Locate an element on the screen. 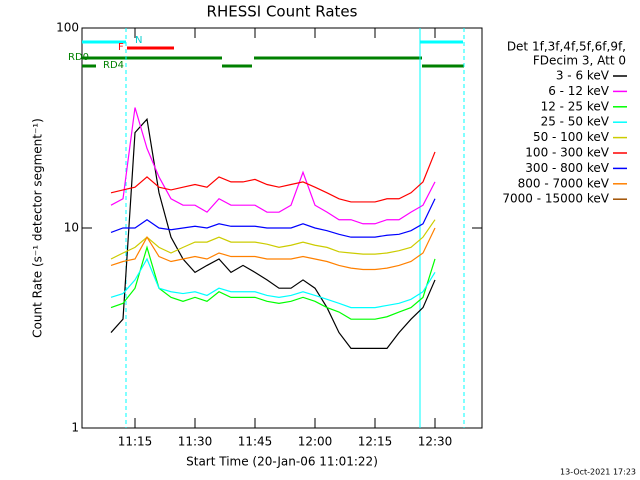 The width and height of the screenshot is (640, 480). chart-title: RHESSI Count Rates is located at coordinates (282, 12).